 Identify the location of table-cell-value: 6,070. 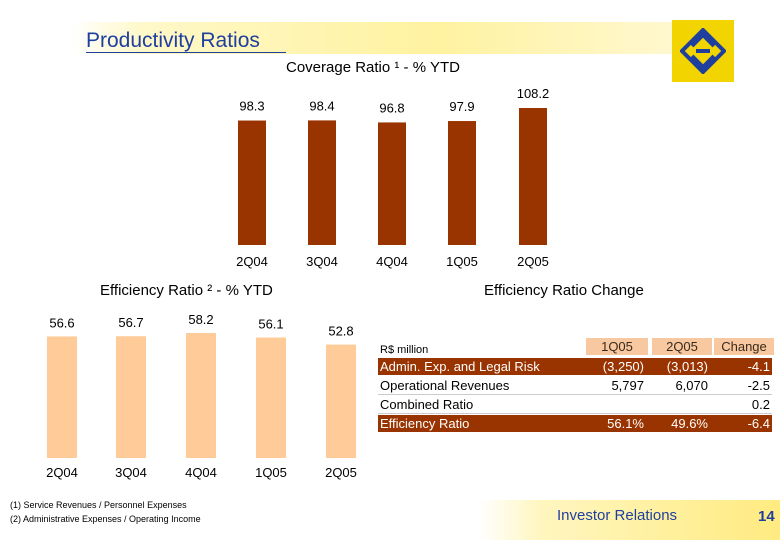
(691, 385).